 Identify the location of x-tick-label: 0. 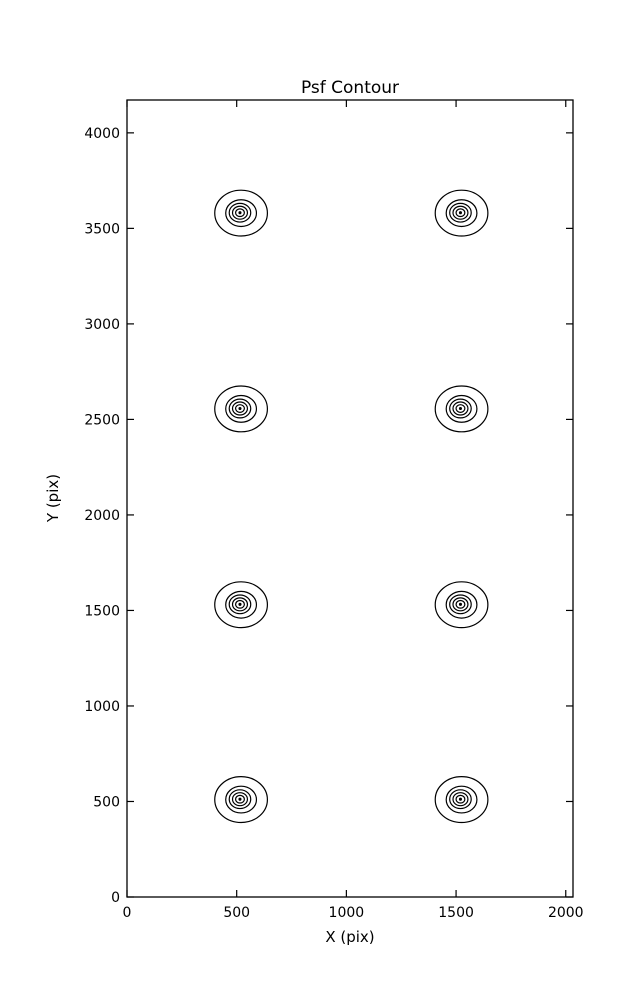
(127, 913).